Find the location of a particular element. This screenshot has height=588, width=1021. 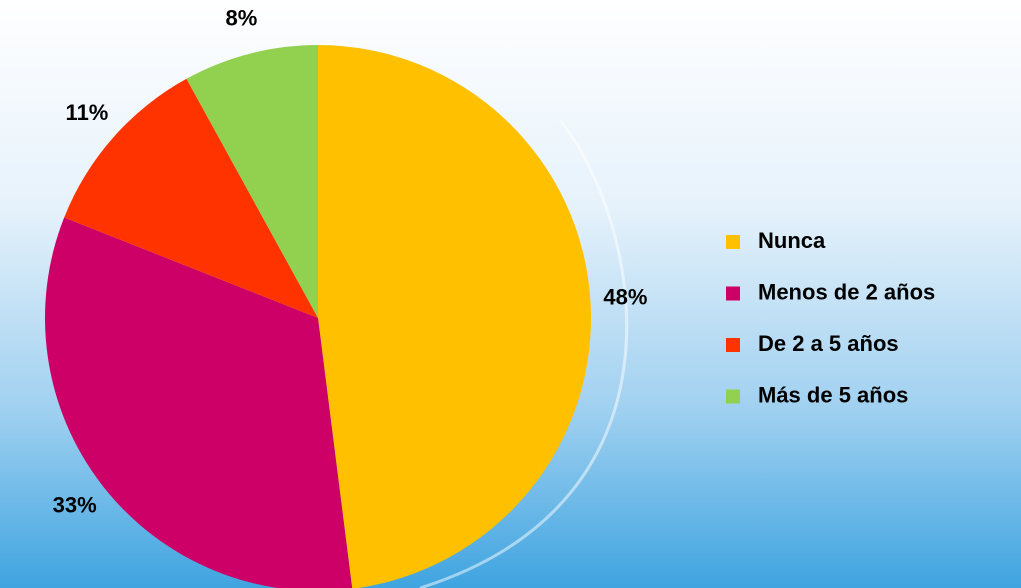

legend-label: Nunca is located at coordinates (792, 240).